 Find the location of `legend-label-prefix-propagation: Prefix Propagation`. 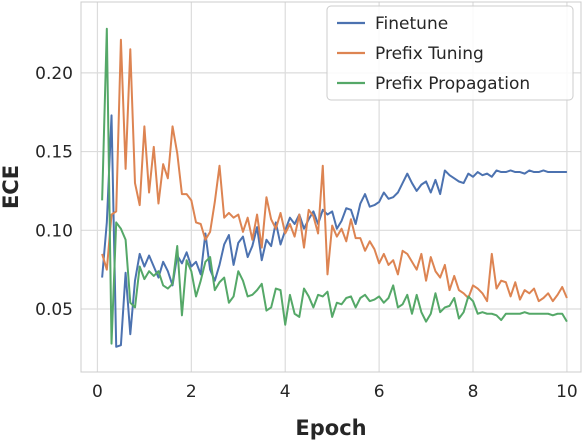

legend-label-prefix-propagation: Prefix Propagation is located at coordinates (452, 84).